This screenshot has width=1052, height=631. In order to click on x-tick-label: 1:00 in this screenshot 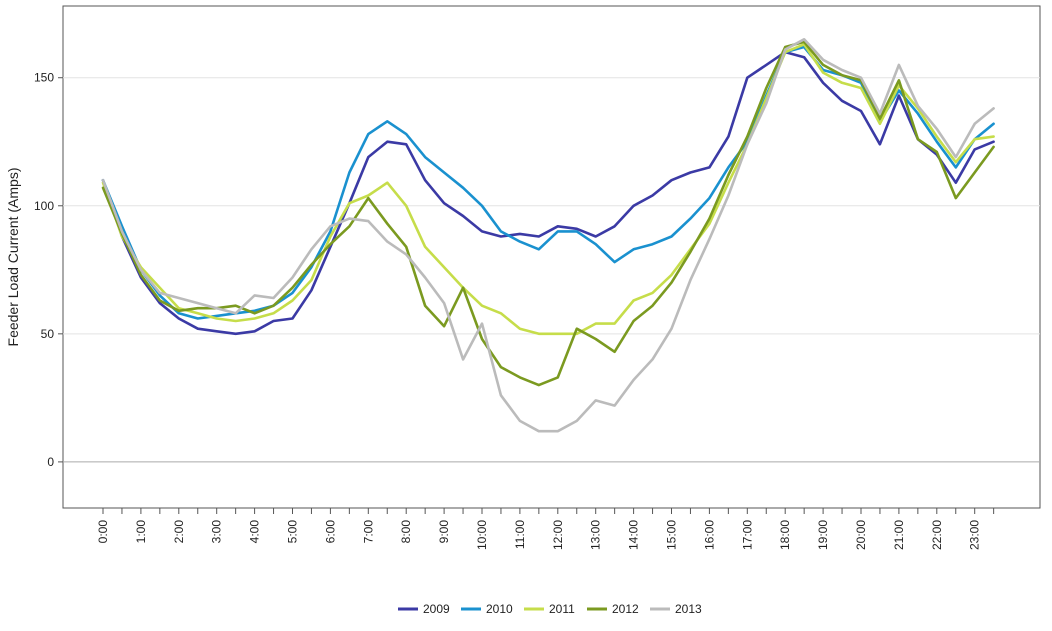, I will do `click(141, 532)`.